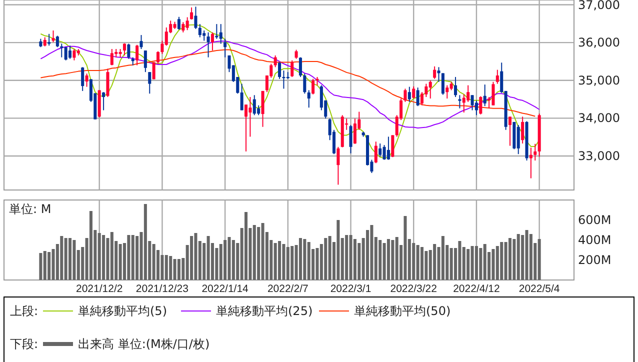  What do you see at coordinates (595, 220) in the screenshot?
I see `y-tick-label: 600M` at bounding box center [595, 220].